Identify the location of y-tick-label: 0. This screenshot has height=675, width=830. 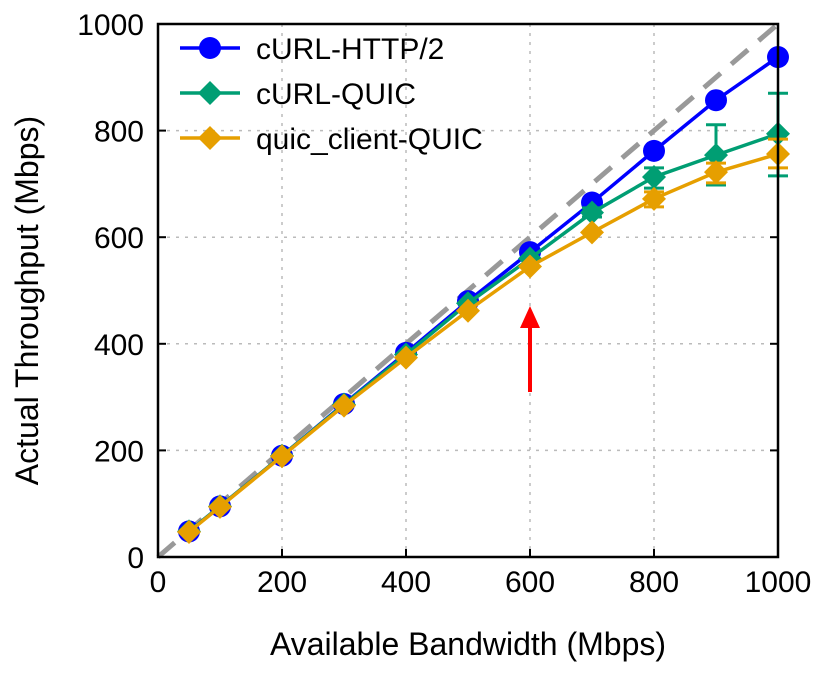
(135, 558).